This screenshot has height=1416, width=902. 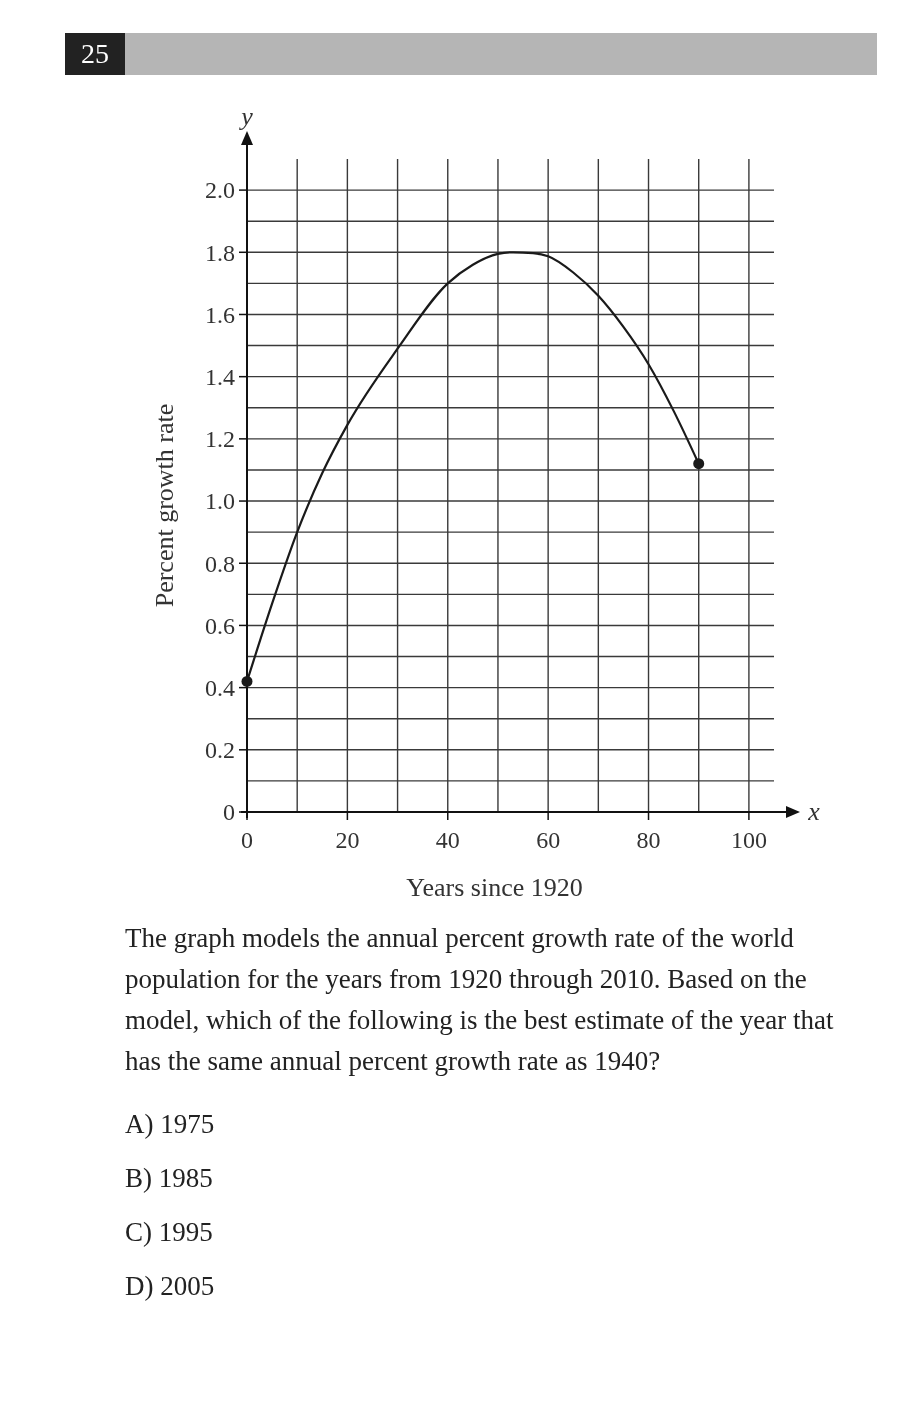 What do you see at coordinates (220, 439) in the screenshot?
I see `y-tick-label: 1.2` at bounding box center [220, 439].